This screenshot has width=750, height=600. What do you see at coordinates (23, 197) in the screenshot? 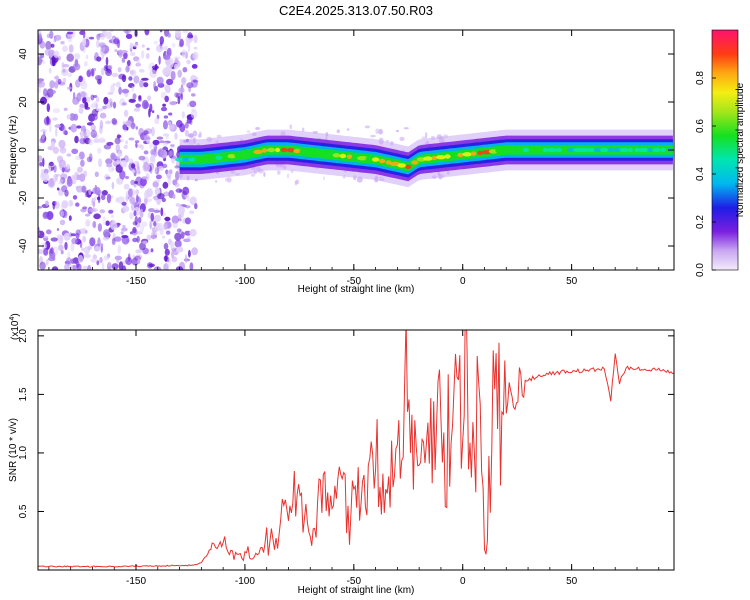
I see `y-tick-label: -20` at bounding box center [23, 197].